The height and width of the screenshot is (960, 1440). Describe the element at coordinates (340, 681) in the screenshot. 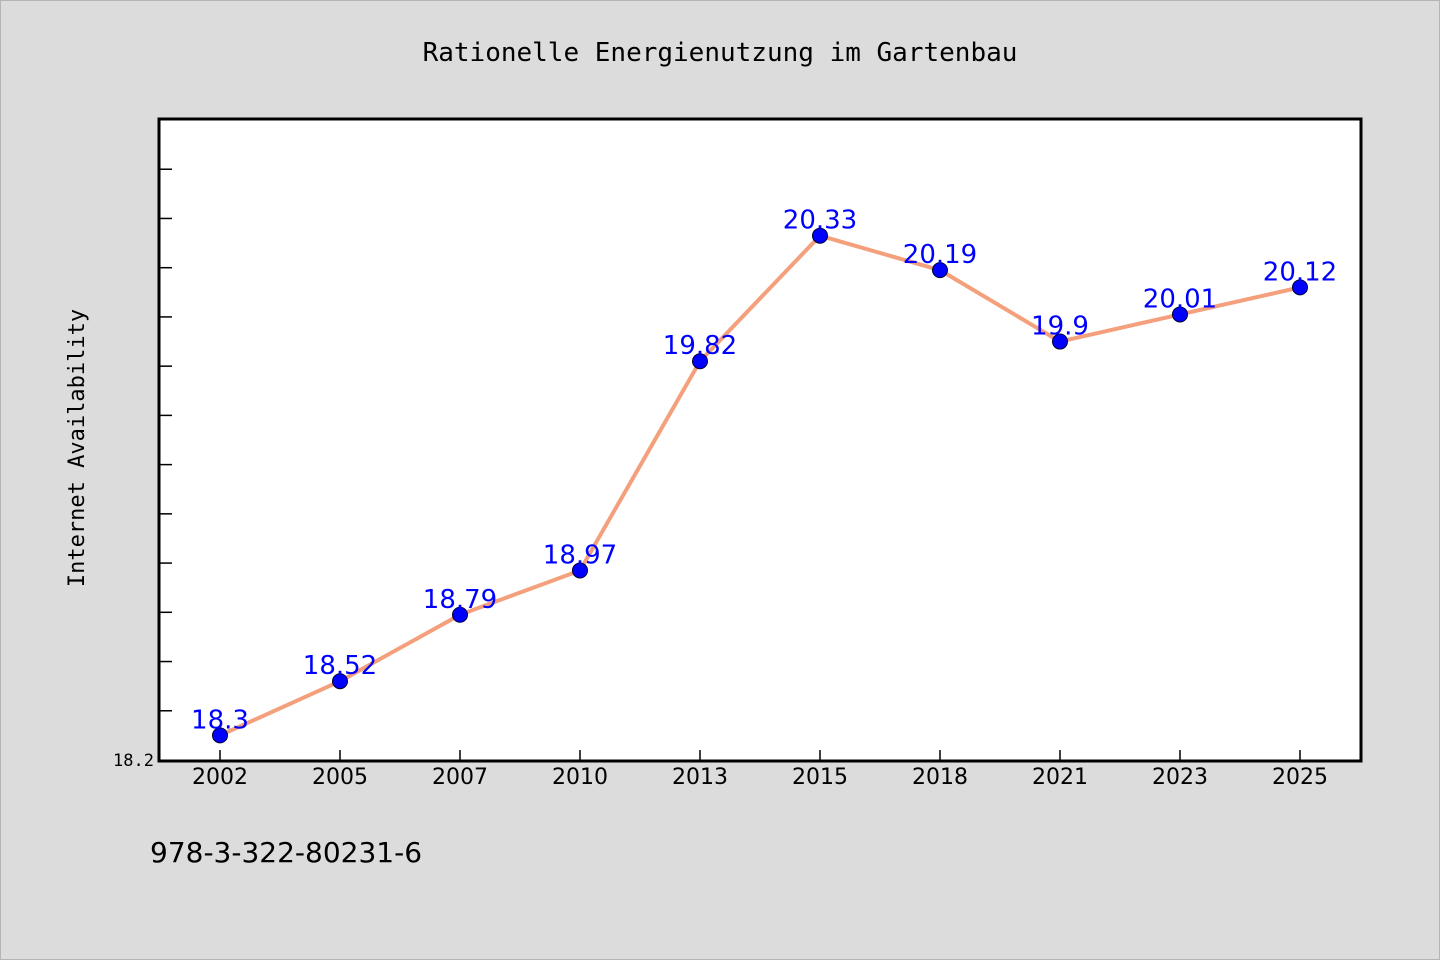

I see `data-point-2005` at that location.